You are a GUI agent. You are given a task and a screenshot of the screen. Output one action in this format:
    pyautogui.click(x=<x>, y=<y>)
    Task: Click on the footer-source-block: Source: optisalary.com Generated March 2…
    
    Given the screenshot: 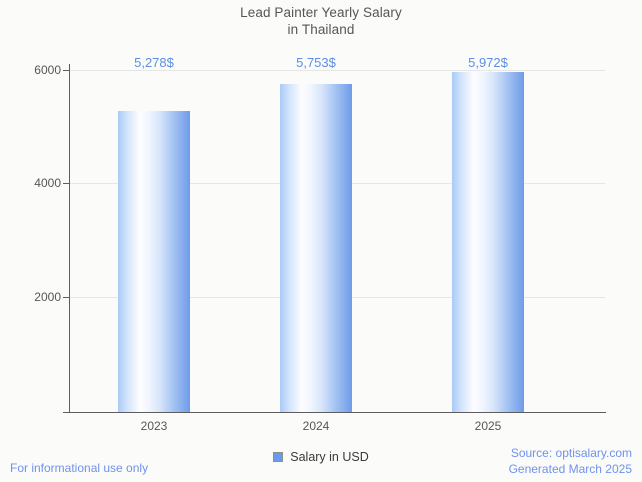 What is the action you would take?
    pyautogui.click(x=570, y=461)
    